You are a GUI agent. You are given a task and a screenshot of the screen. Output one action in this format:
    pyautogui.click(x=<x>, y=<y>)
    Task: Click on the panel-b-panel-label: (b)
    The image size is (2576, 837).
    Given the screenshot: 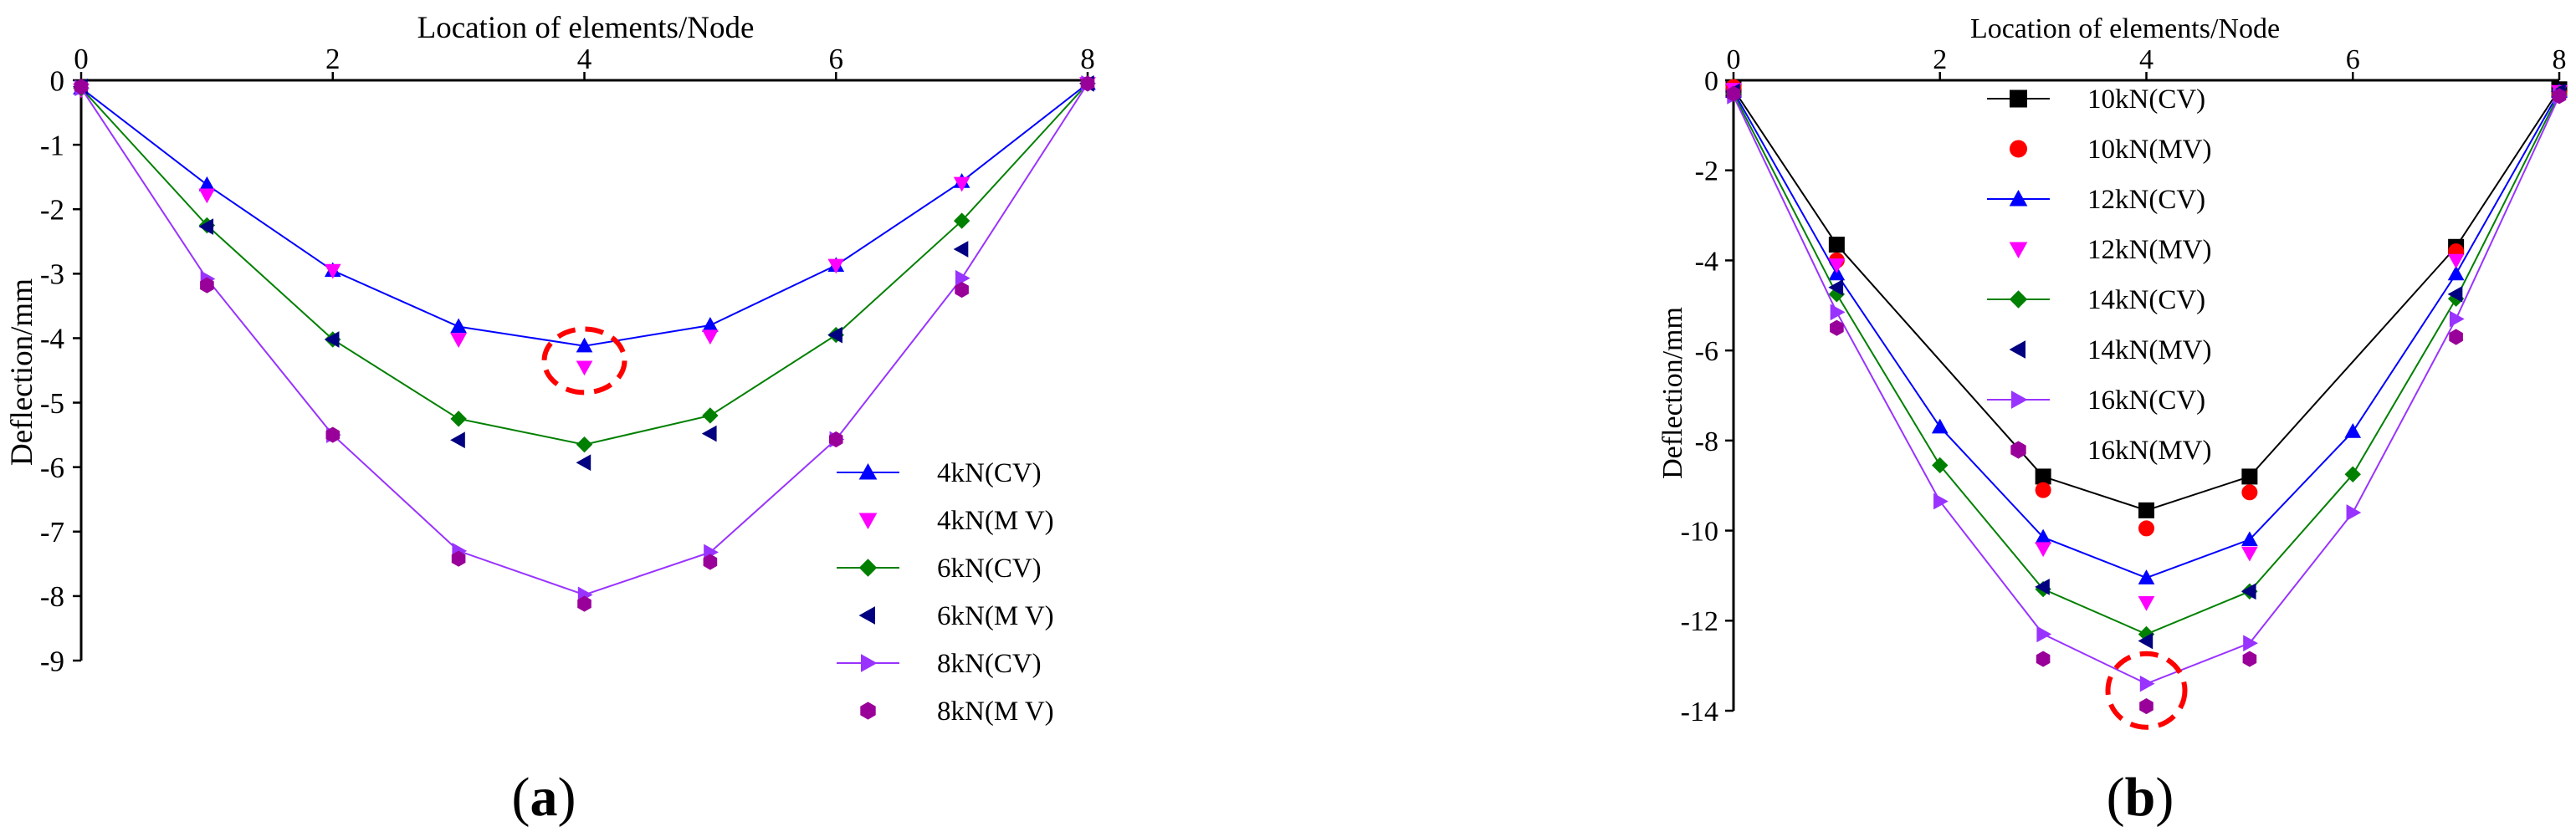 What is the action you would take?
    pyautogui.click(x=2141, y=797)
    